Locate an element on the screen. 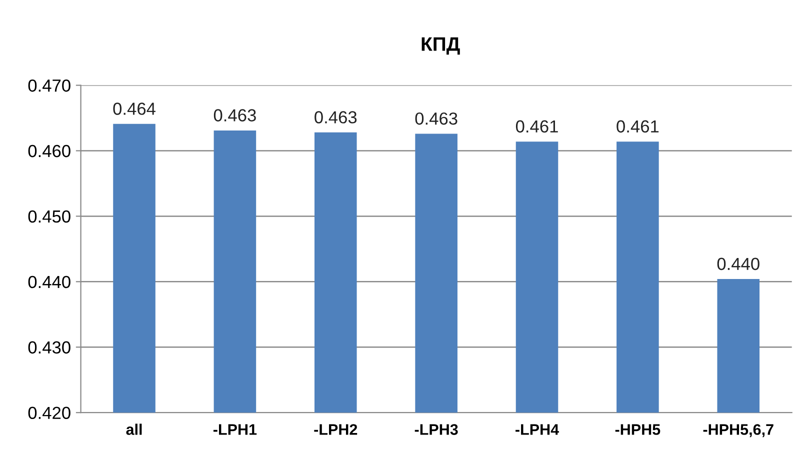  chart-title: КПД is located at coordinates (441, 46).